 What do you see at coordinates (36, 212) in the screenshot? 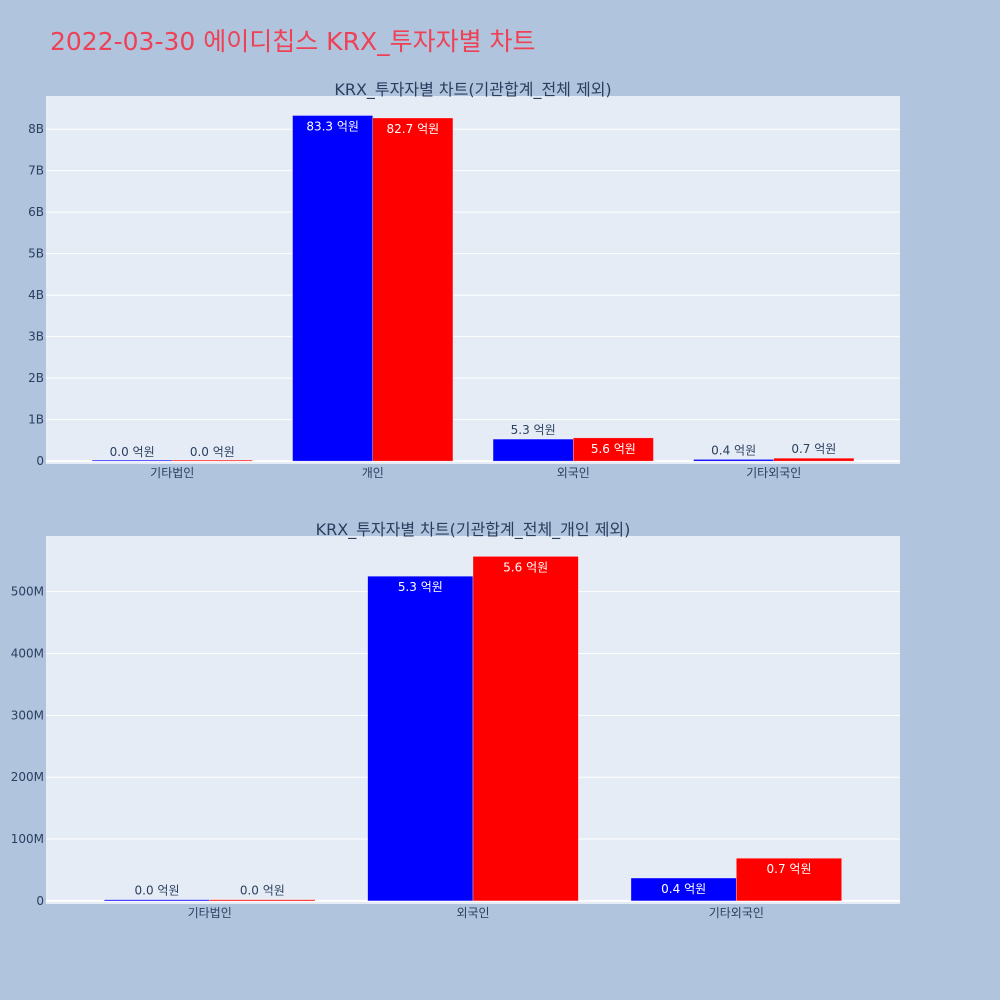
I see `y-tick-label: 6B` at bounding box center [36, 212].